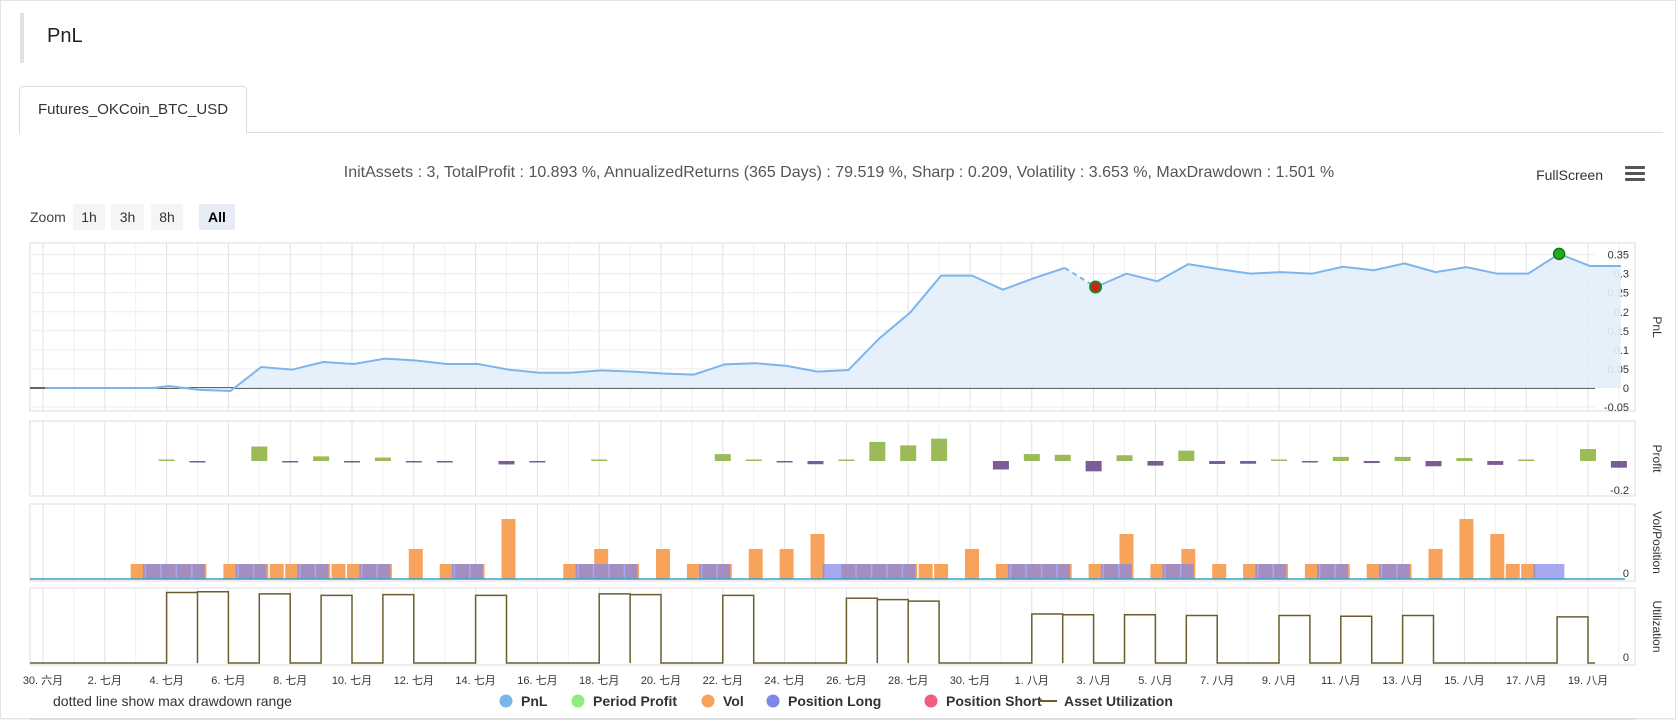  What do you see at coordinates (722, 701) in the screenshot?
I see `legend-item: Vol` at bounding box center [722, 701].